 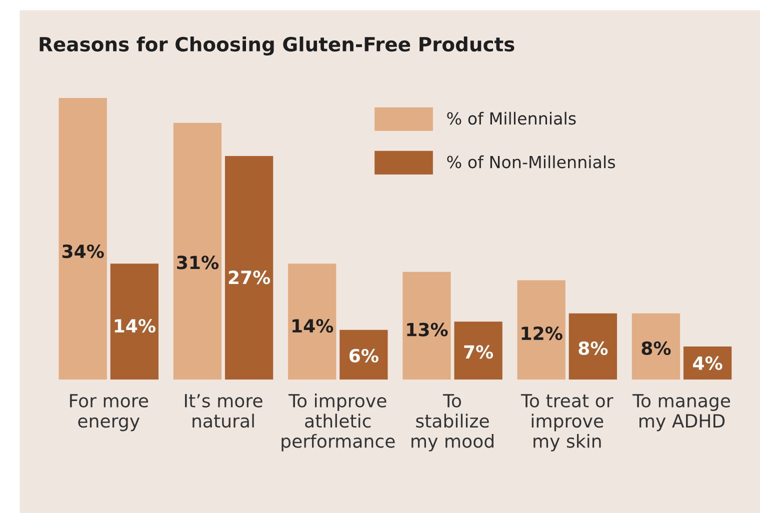 I want to click on data-label: 34%, so click(x=83, y=251).